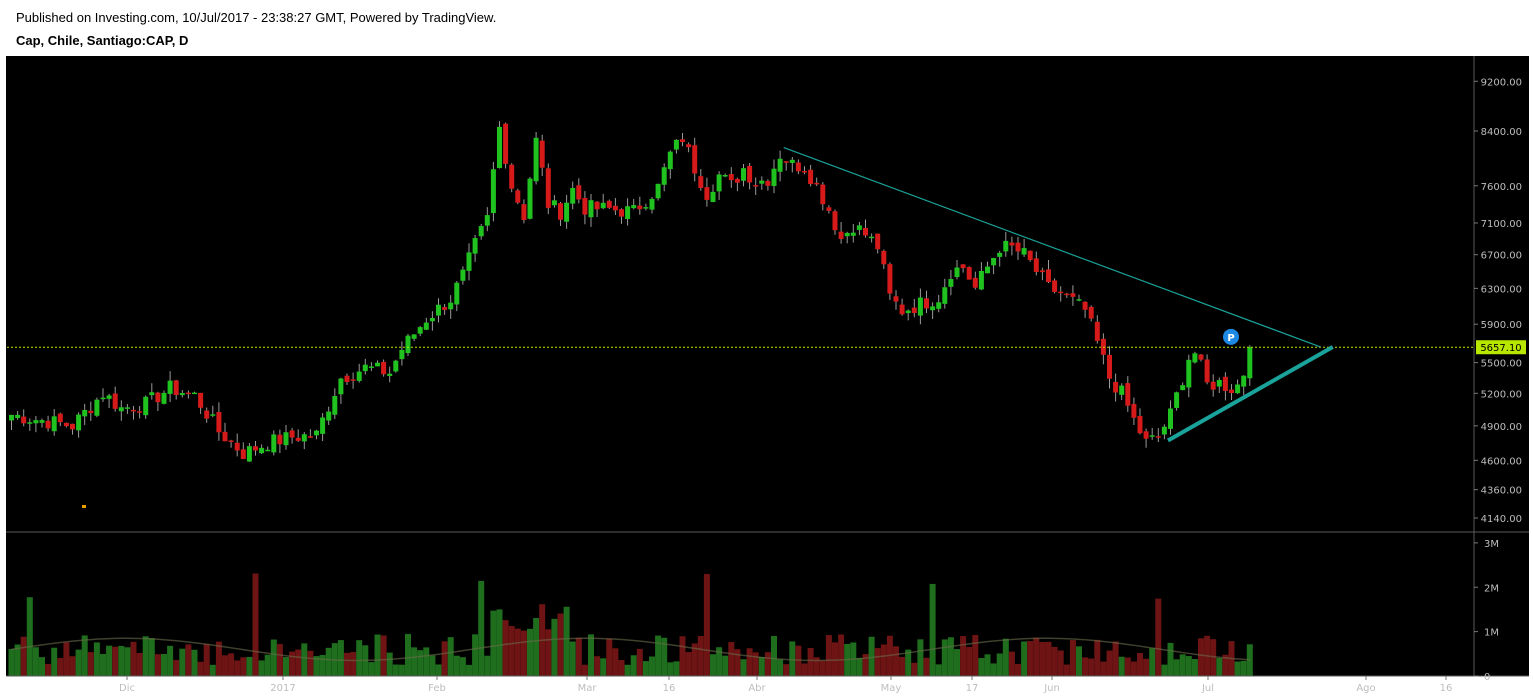 This screenshot has width=1533, height=700. I want to click on time-tick-label: 17, so click(972, 688).